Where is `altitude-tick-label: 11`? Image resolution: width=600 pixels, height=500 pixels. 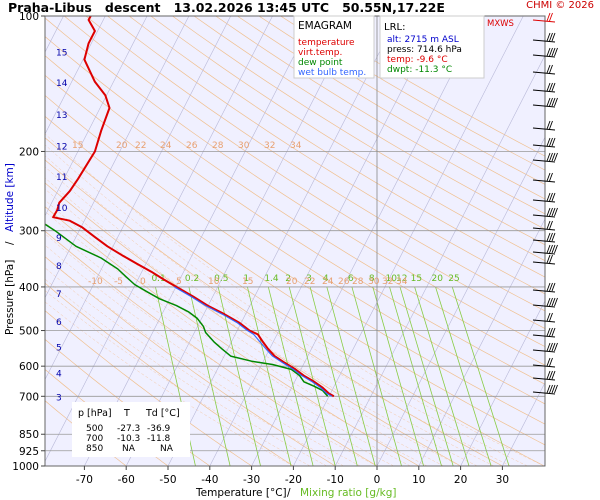
altitude-tick-label: 11 is located at coordinates (61, 178).